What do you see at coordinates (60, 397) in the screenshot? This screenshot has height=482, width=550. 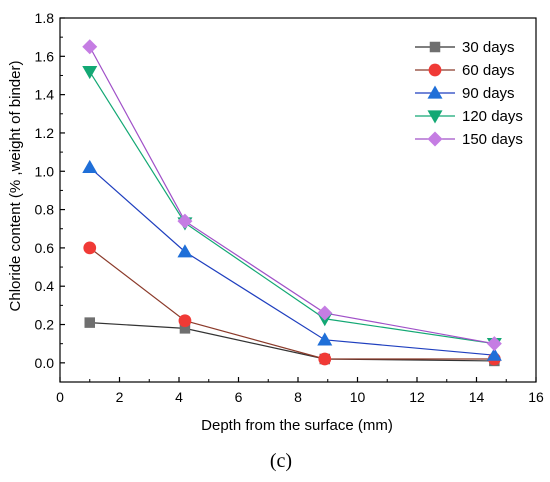 I see `x-tick-label: 0` at bounding box center [60, 397].